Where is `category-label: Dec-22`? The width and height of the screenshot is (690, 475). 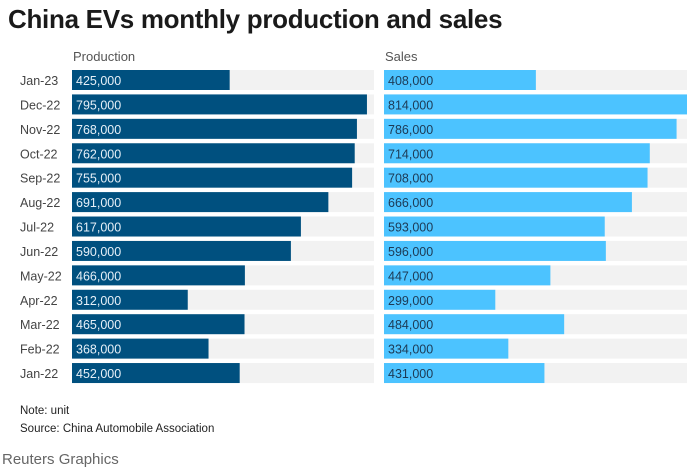
category-label: Dec-22 is located at coordinates (40, 105).